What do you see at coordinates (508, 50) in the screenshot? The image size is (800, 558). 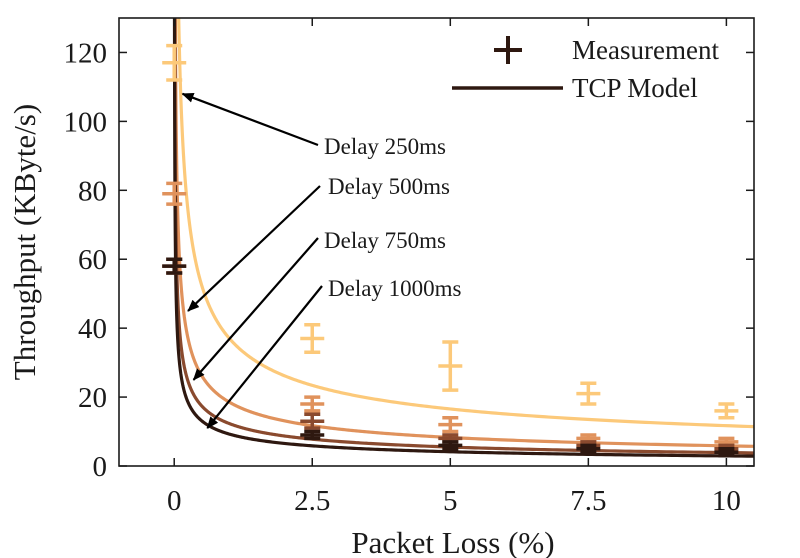 I see `legend-measurement-marker` at bounding box center [508, 50].